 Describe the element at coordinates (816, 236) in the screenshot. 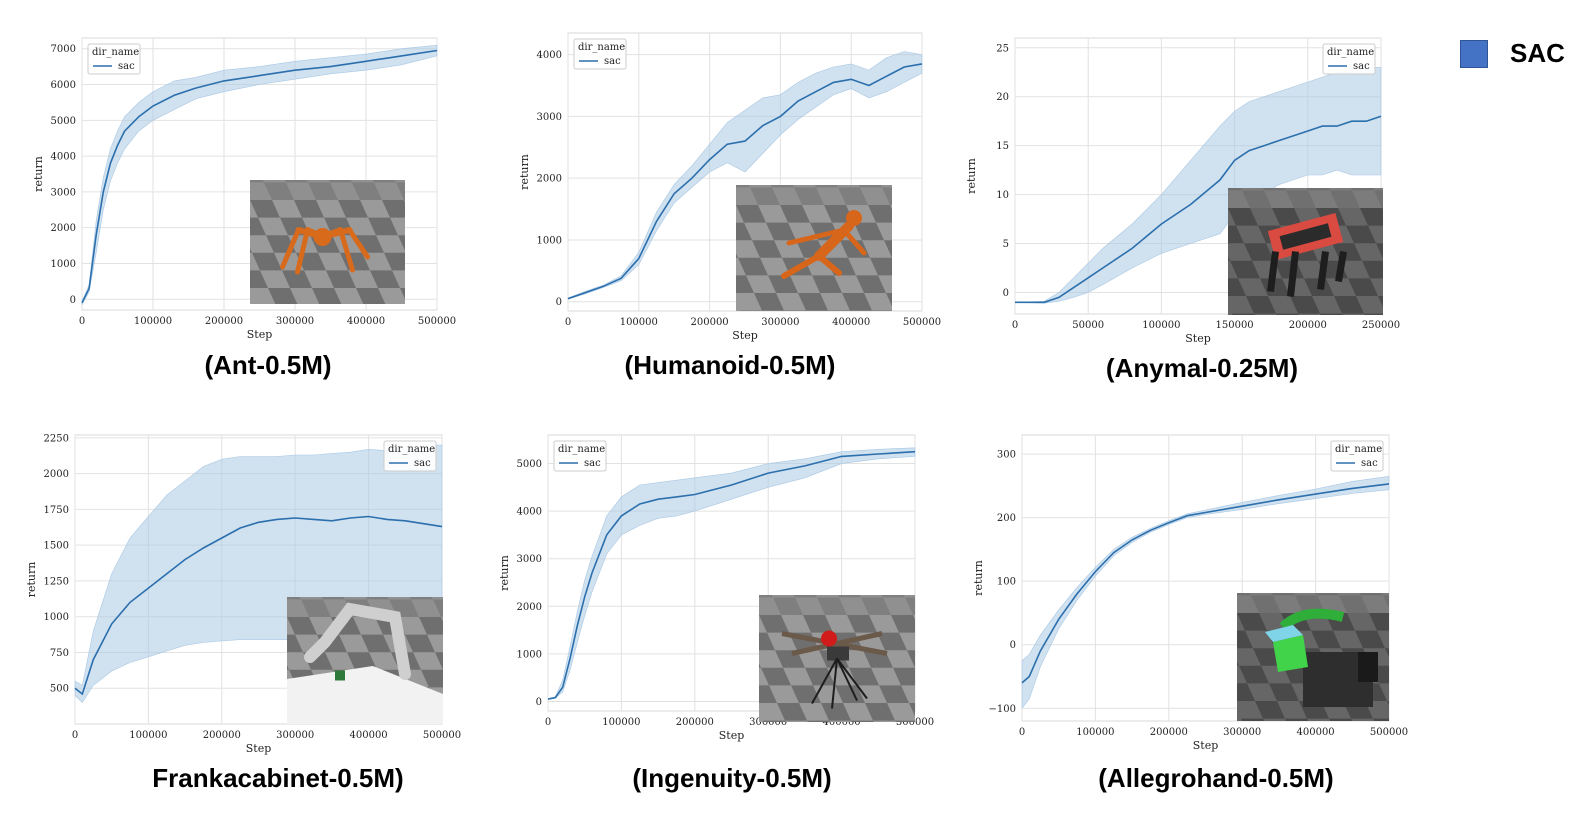

I see `humanoid-arm` at that location.